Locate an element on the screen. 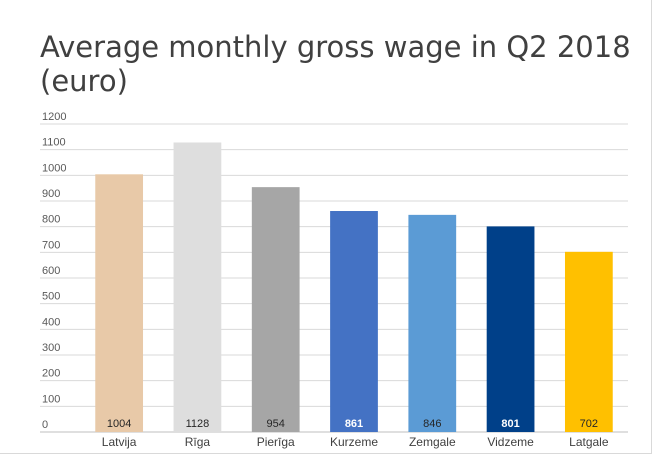 This screenshot has height=458, width=660. data-label: 801 is located at coordinates (510, 424).